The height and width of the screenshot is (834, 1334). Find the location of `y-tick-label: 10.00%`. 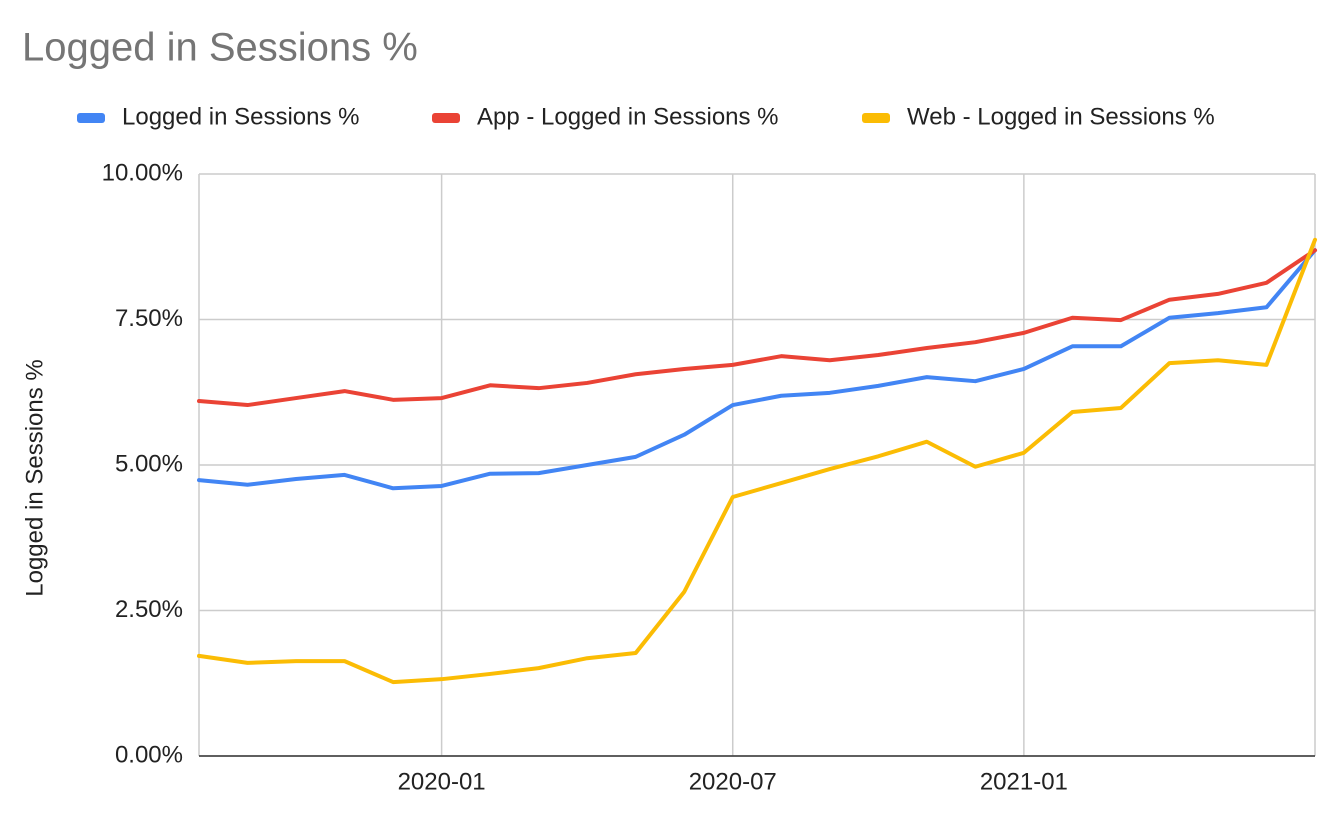

y-tick-label: 10.00% is located at coordinates (142, 172).